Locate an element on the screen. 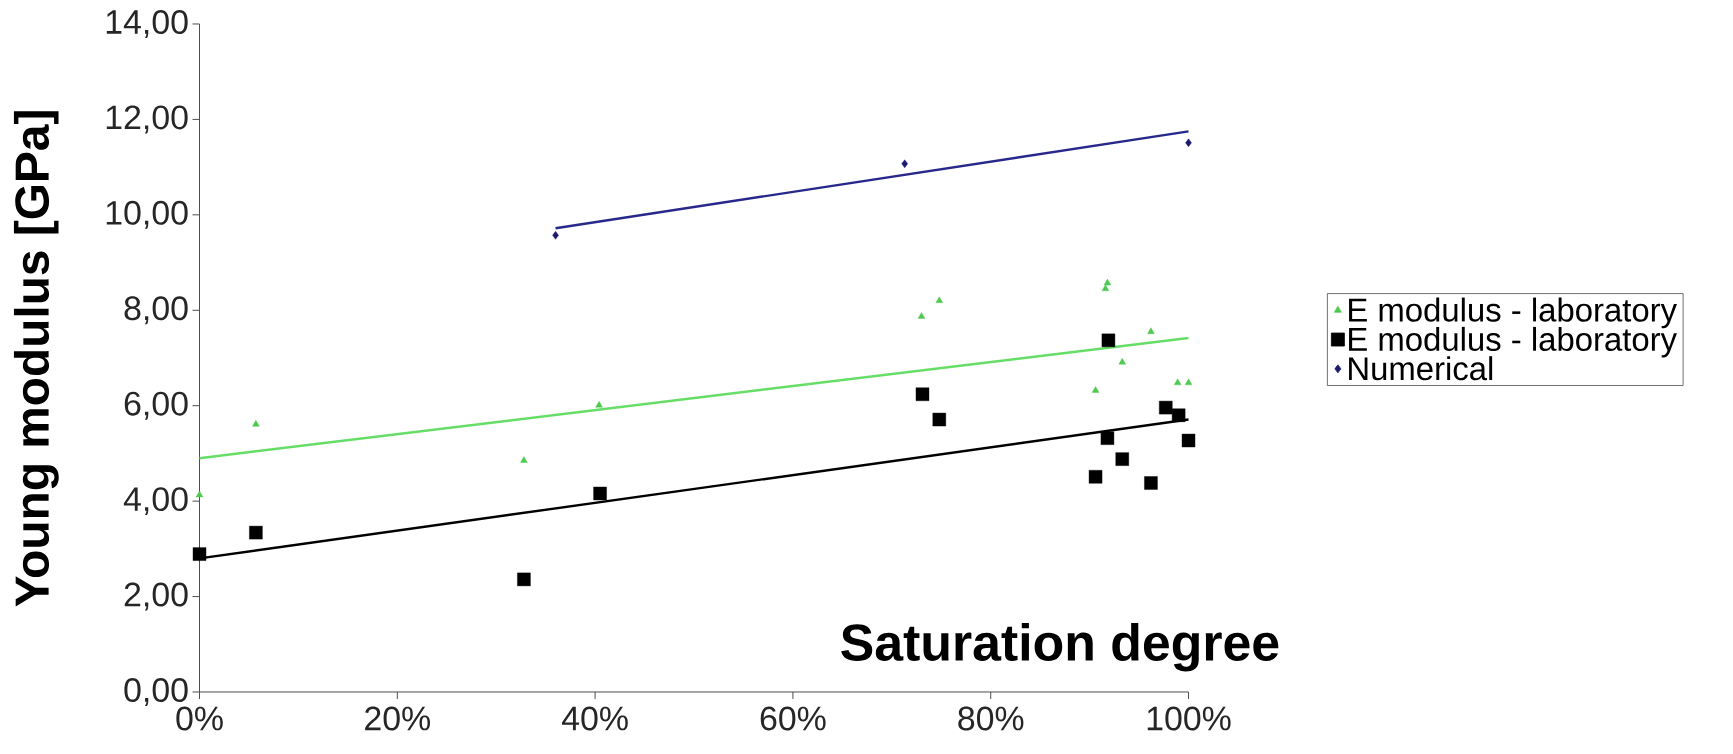  x-tick-label: 40% is located at coordinates (595, 718).